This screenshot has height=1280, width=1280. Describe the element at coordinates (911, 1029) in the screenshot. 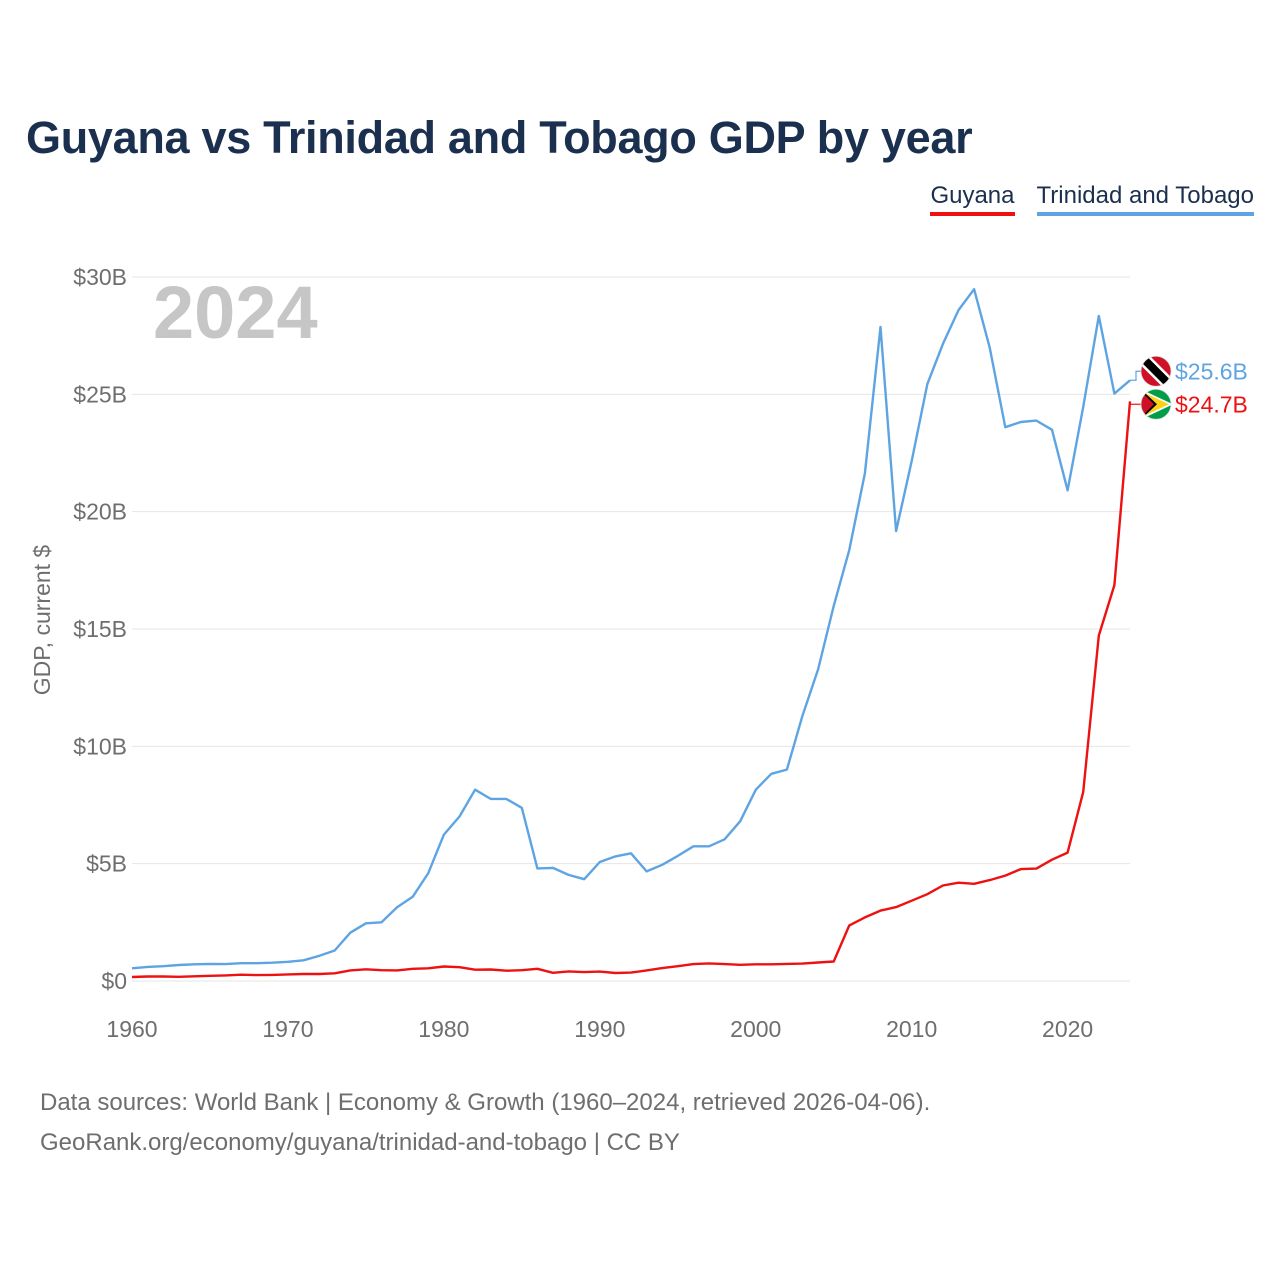

I see `x-tick-label: 2010` at that location.